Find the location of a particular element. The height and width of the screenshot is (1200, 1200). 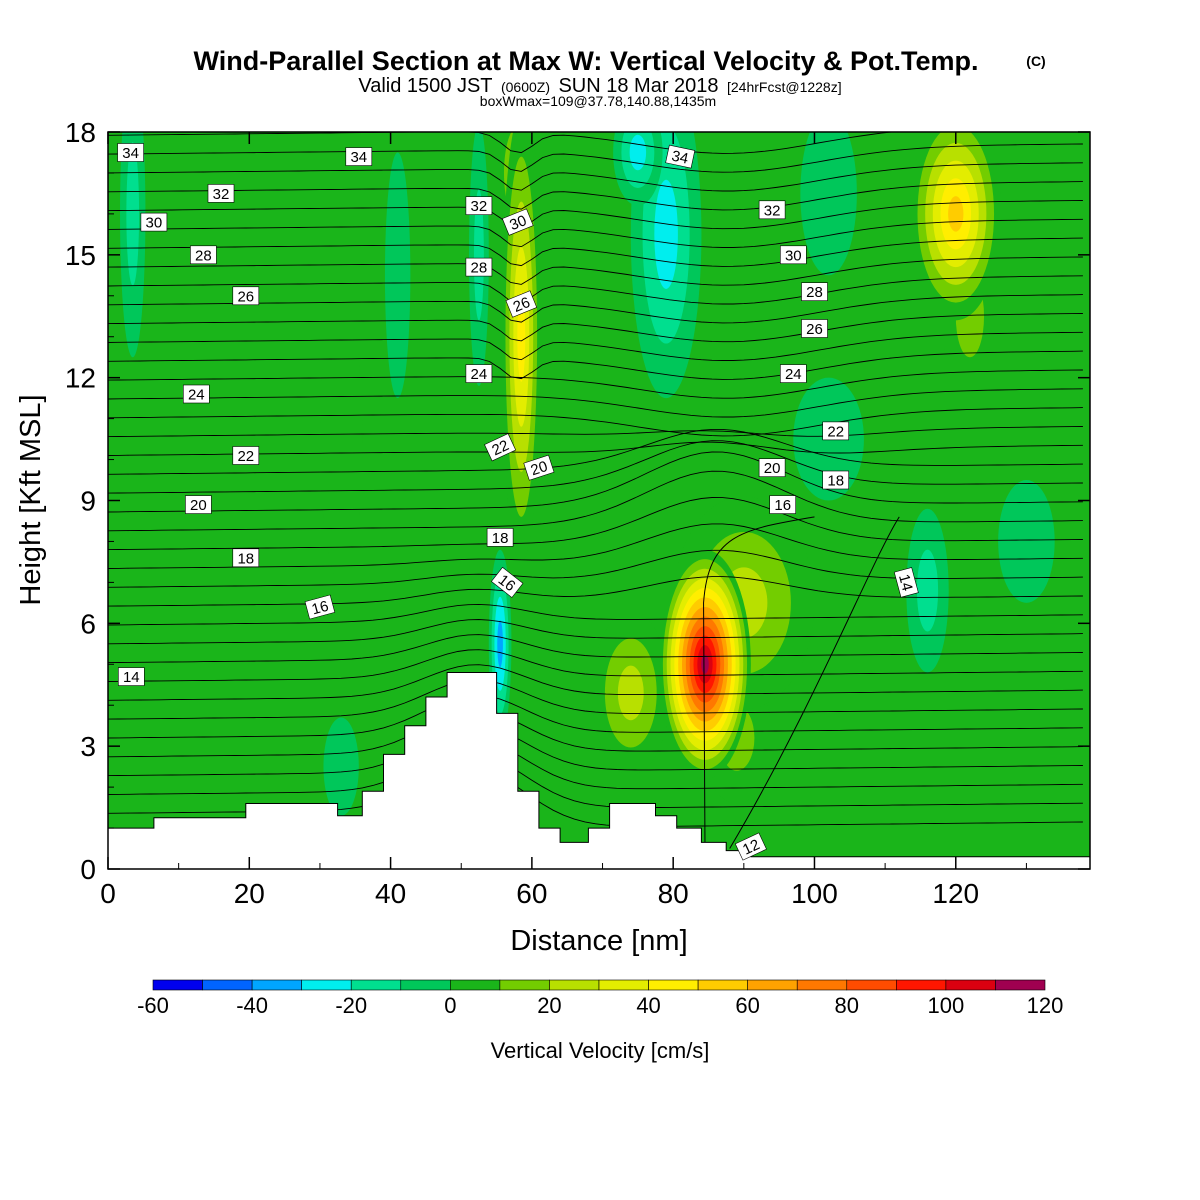

copyright-mark: (C) is located at coordinates (1035, 61).